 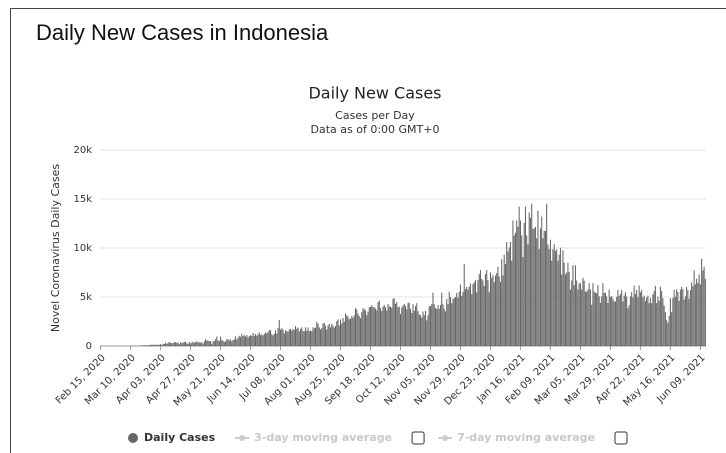 What do you see at coordinates (374, 93) in the screenshot?
I see `chart-title: Daily New Cases` at bounding box center [374, 93].